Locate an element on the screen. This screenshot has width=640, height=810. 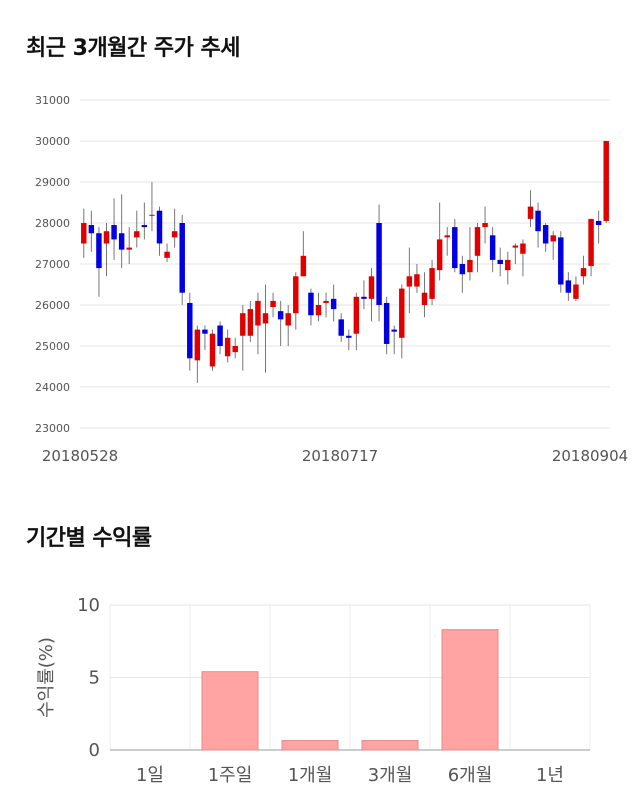
y-tick-label: 30000 is located at coordinates (52, 141).